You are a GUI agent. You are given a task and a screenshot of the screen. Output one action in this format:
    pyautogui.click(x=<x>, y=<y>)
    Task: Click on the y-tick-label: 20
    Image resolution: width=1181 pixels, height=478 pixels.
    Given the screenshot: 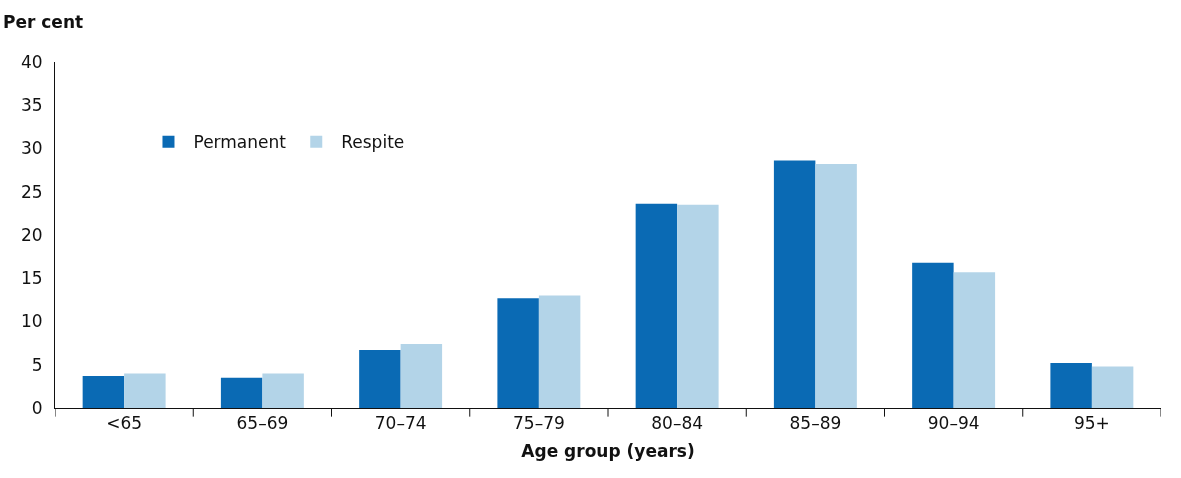 What is the action you would take?
    pyautogui.click(x=31, y=234)
    